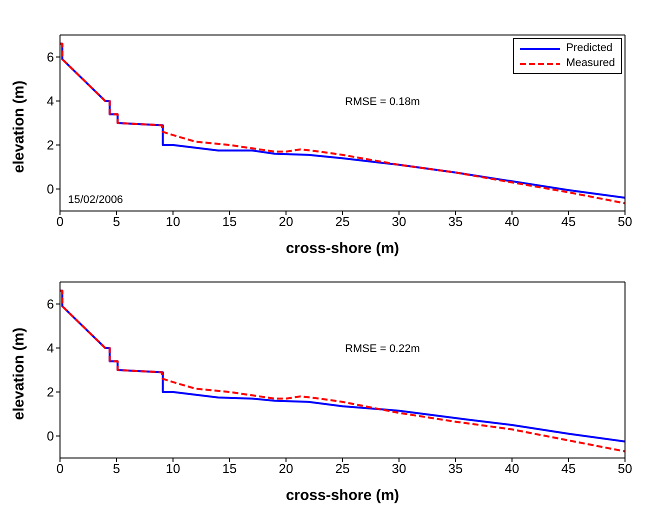 Image resolution: width=648 pixels, height=517 pixels. What do you see at coordinates (382, 349) in the screenshot?
I see `annotation: RMSE = 0.22m` at bounding box center [382, 349].